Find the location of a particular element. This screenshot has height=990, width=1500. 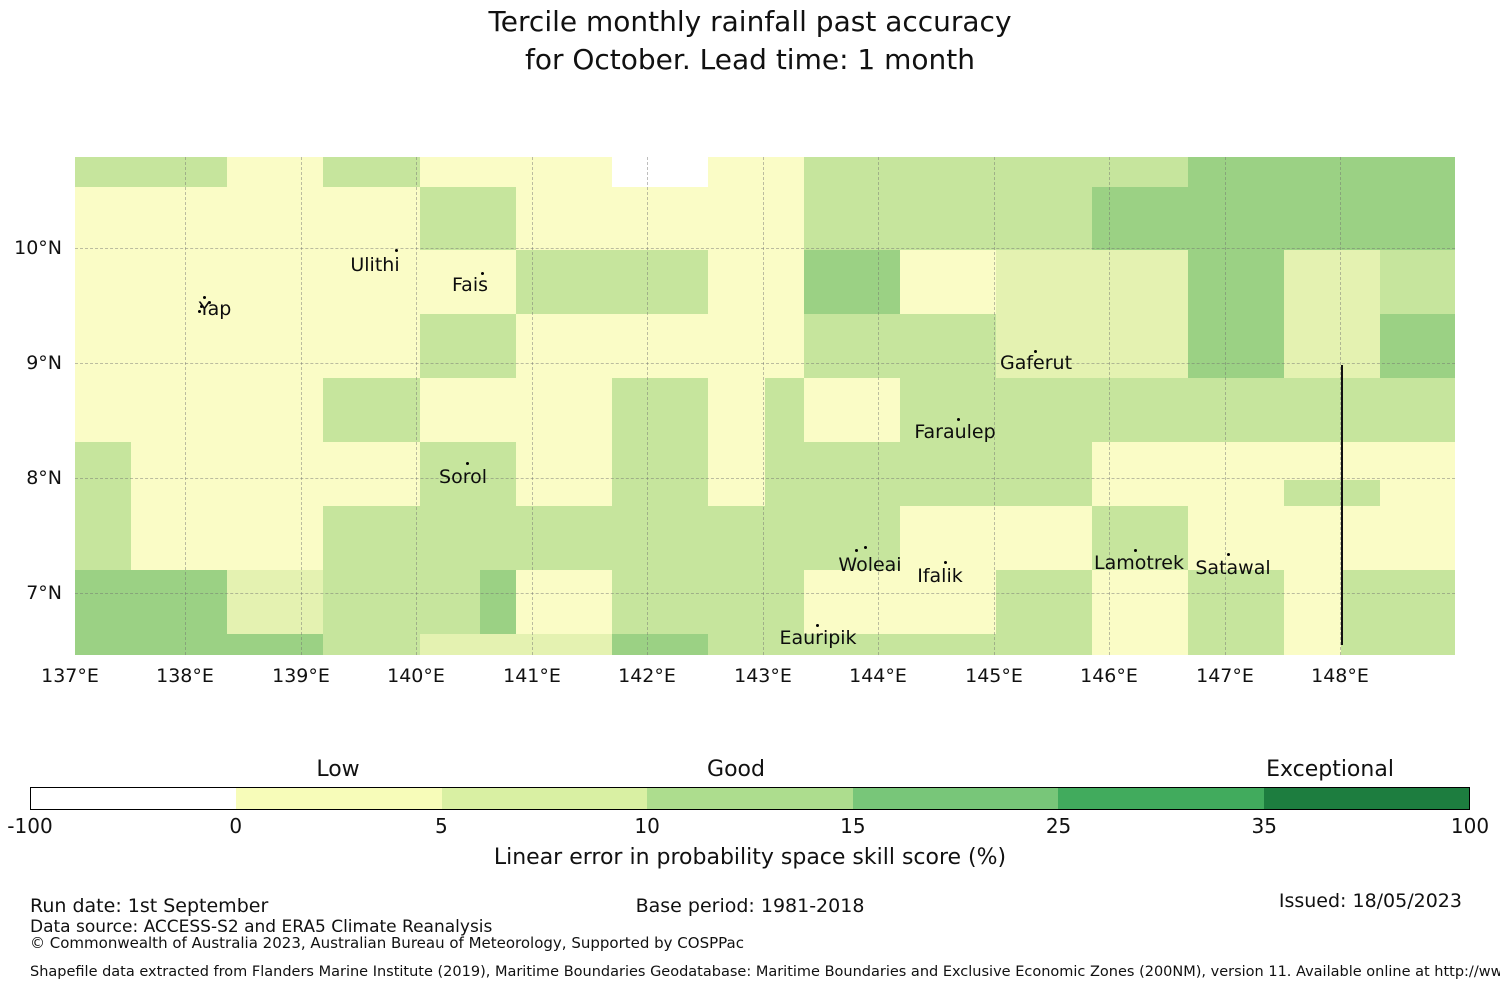

island-label: Eauripik is located at coordinates (818, 638).